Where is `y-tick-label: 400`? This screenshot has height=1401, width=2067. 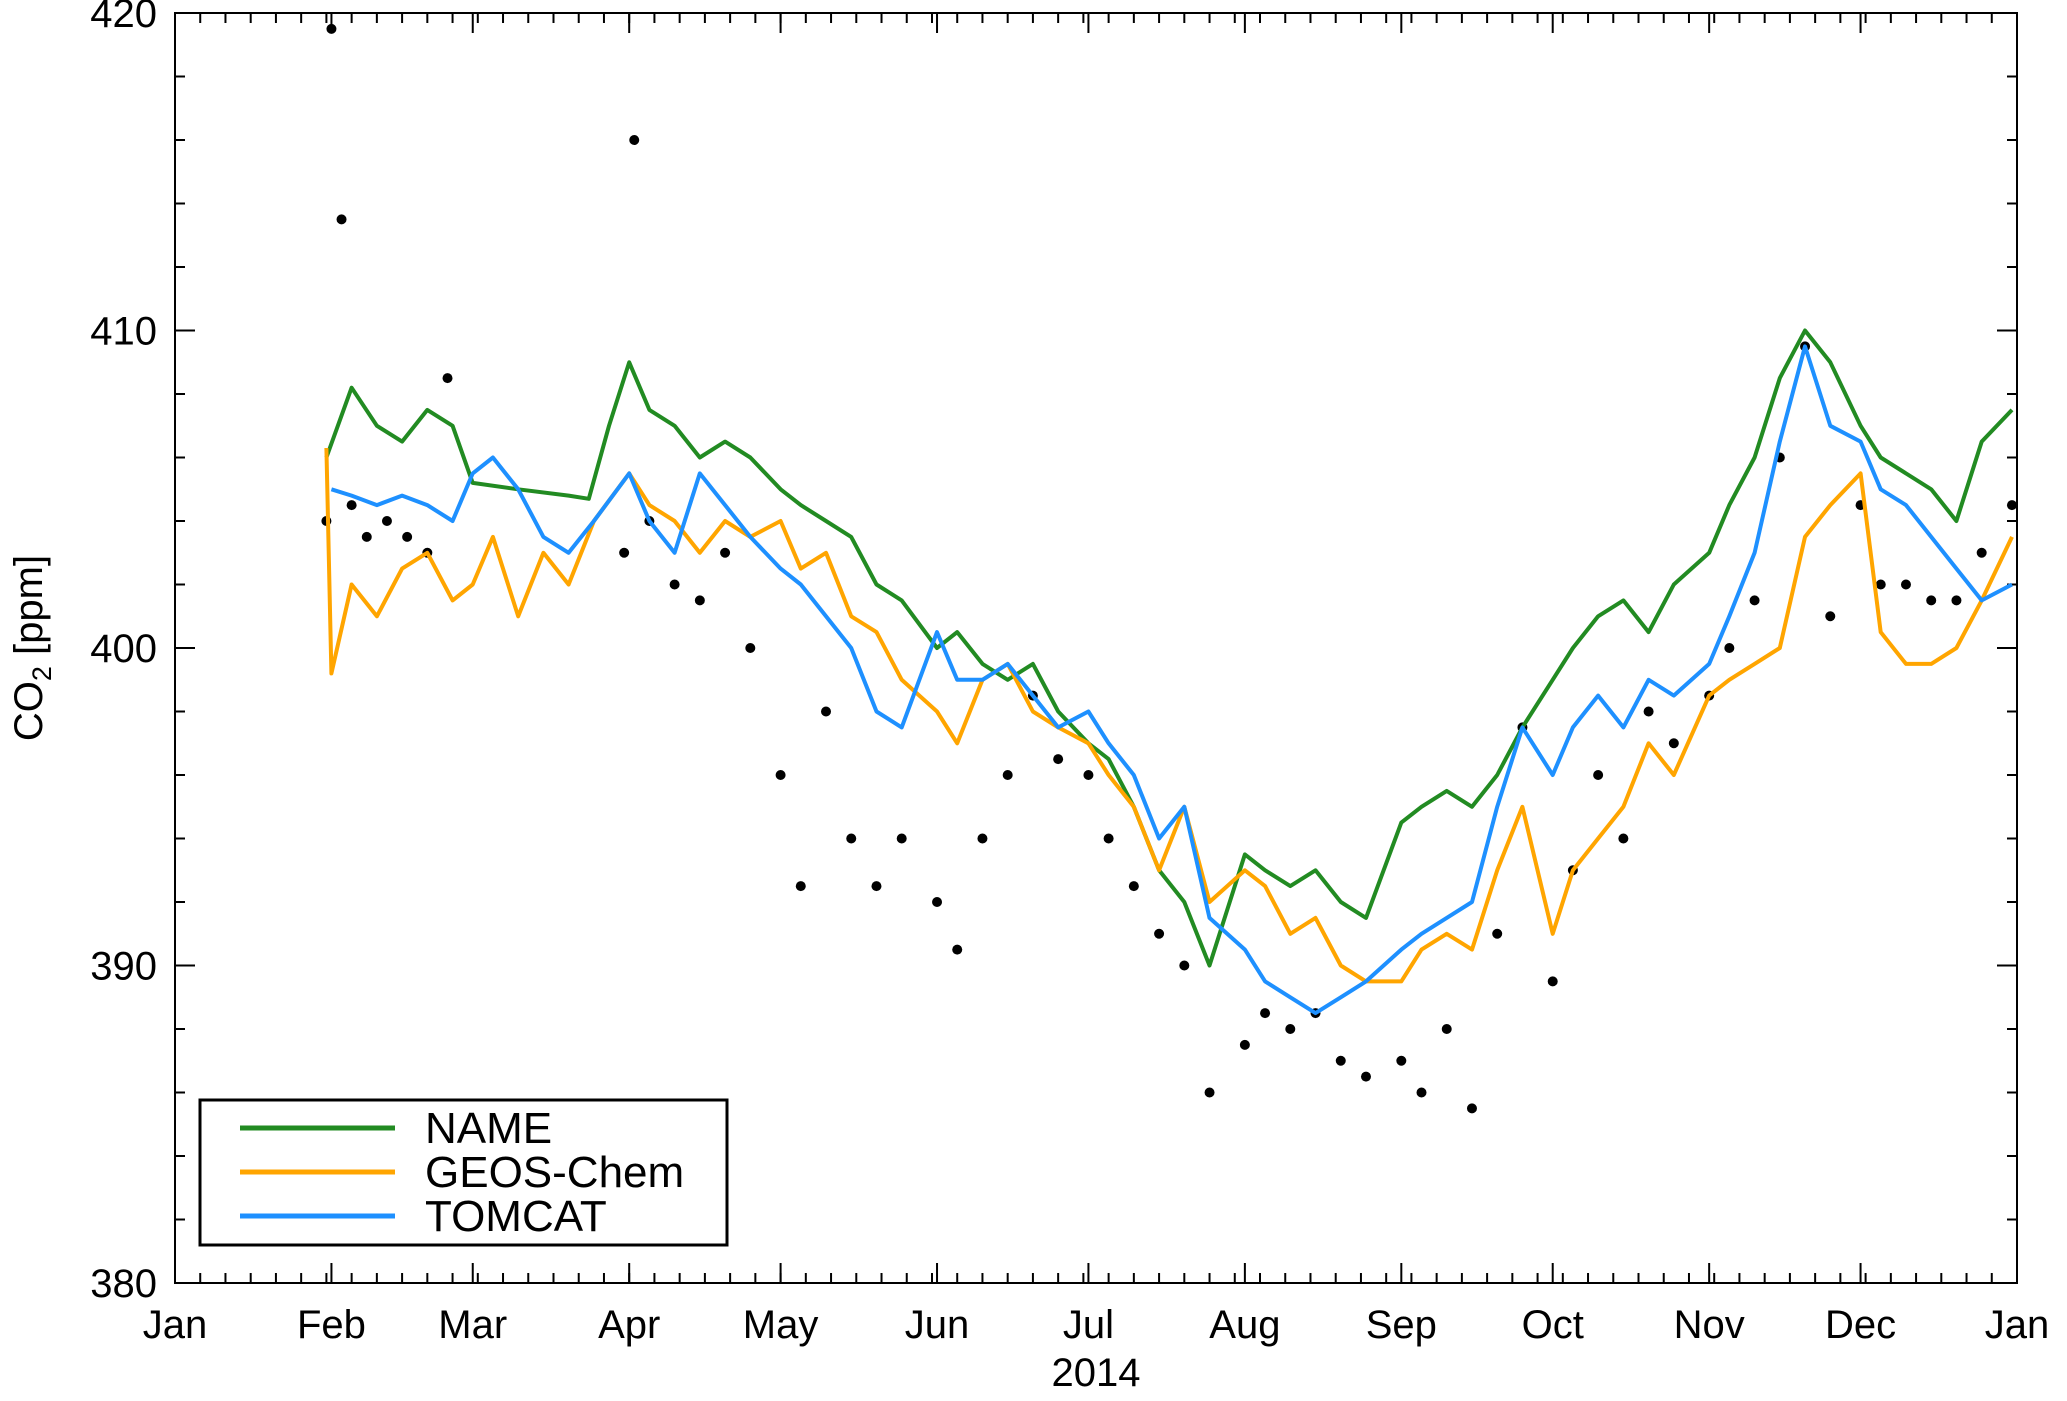 y-tick-label: 400 is located at coordinates (123, 649).